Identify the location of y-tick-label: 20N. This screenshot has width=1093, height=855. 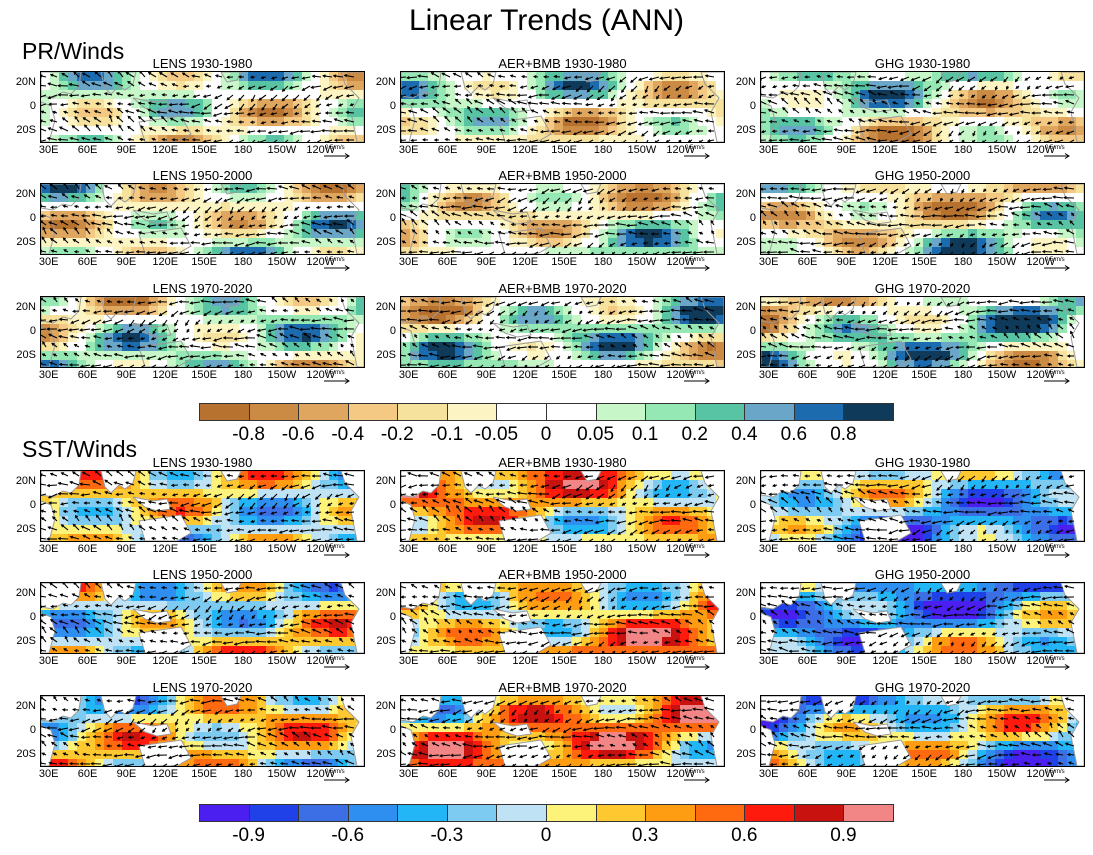
(25, 481).